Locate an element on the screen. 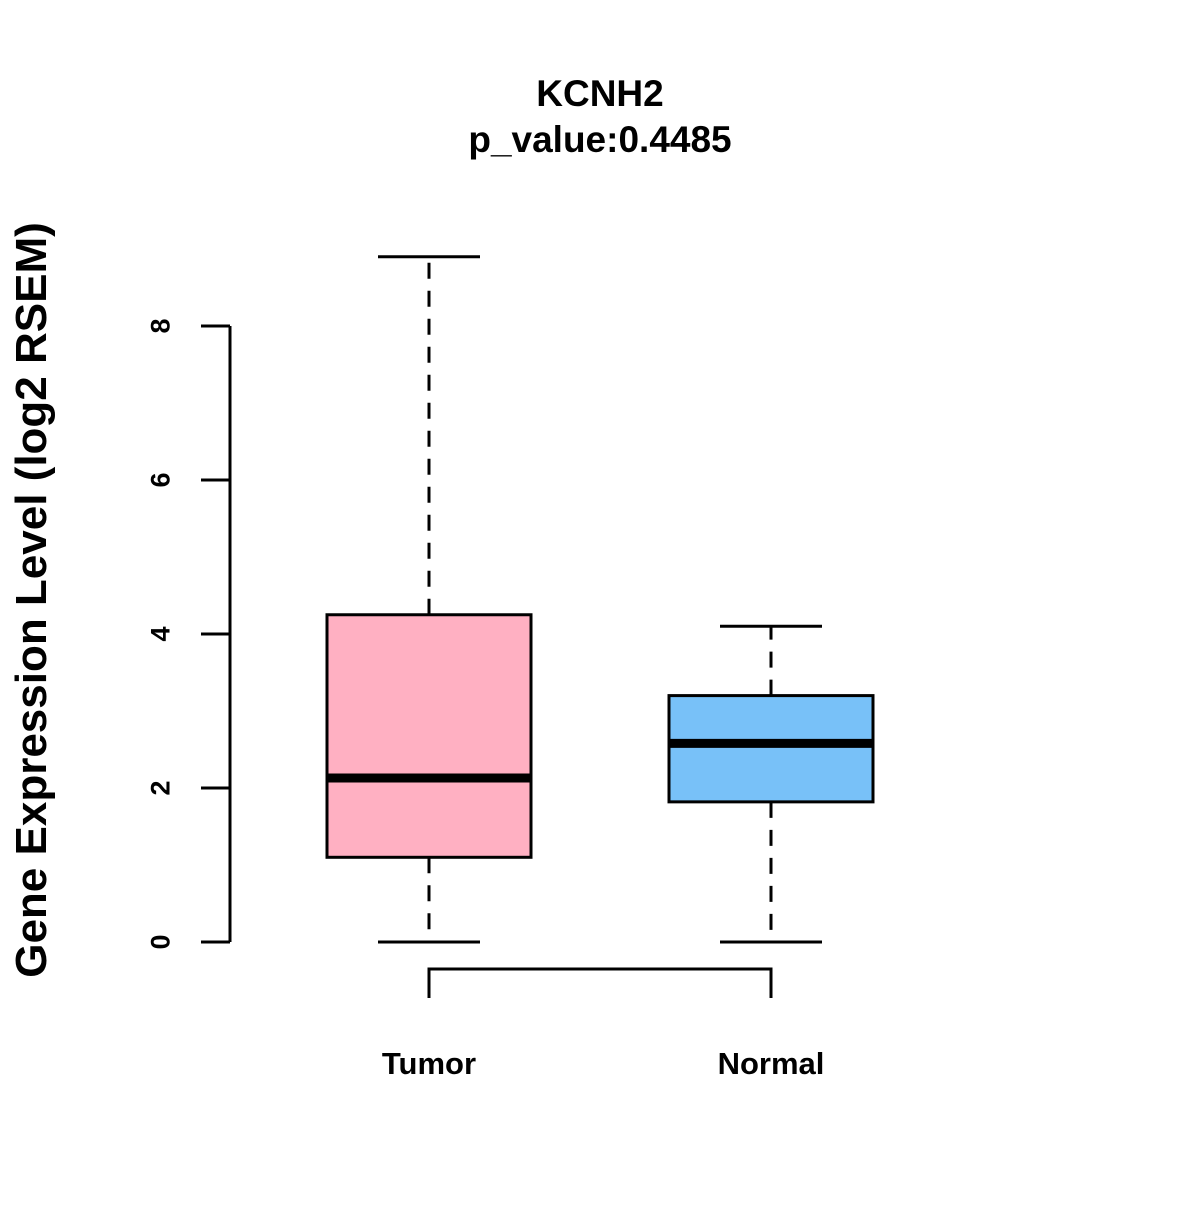 This screenshot has width=1200, height=1205. box-tumor is located at coordinates (429, 599).